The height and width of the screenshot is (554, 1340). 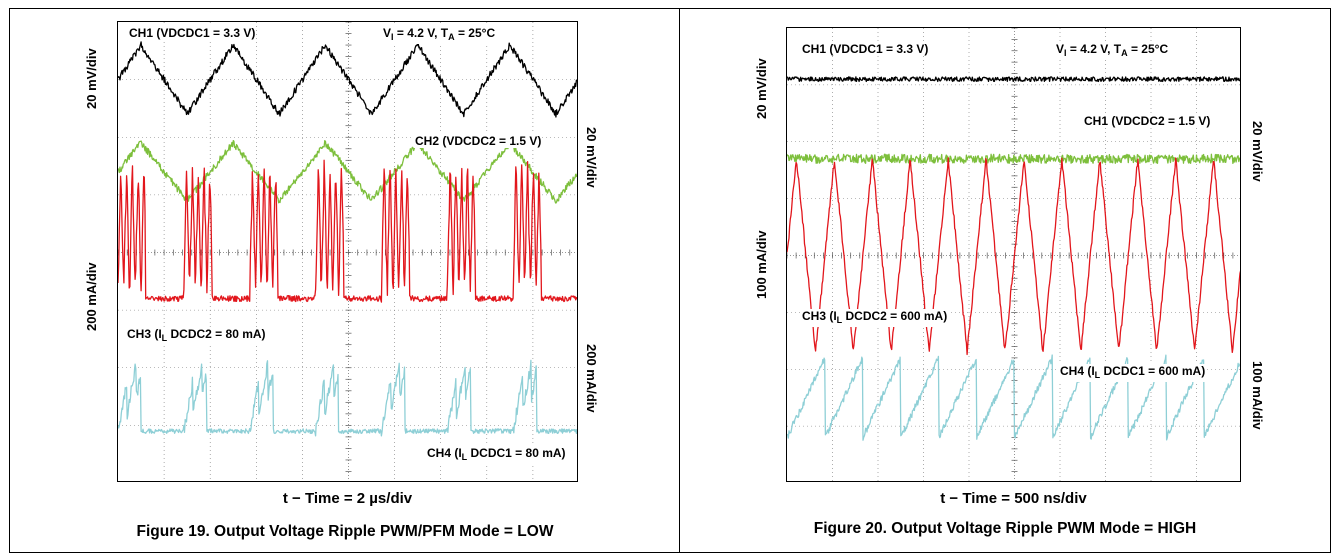 I want to click on ch3-label: CH3 (IL DCDC2 = 80 mA), so click(x=196, y=336).